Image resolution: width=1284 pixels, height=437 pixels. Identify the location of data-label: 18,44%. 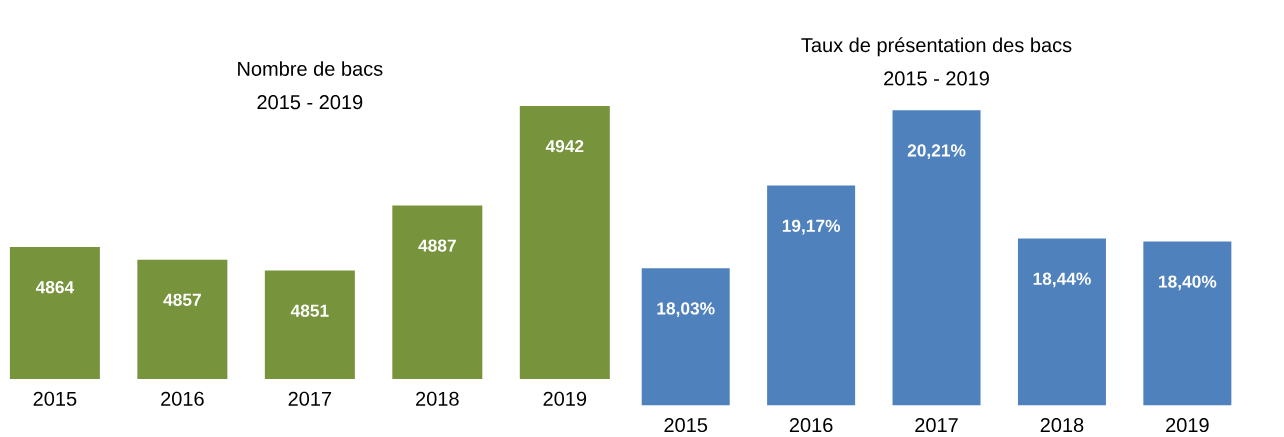
(1062, 280).